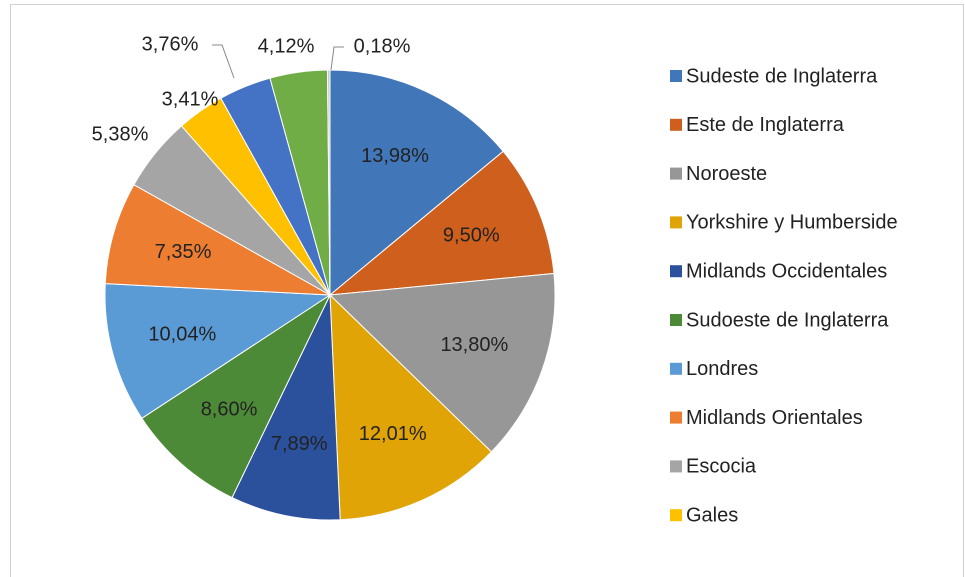 The image size is (965, 577). What do you see at coordinates (722, 369) in the screenshot?
I see `legend-label: Londres` at bounding box center [722, 369].